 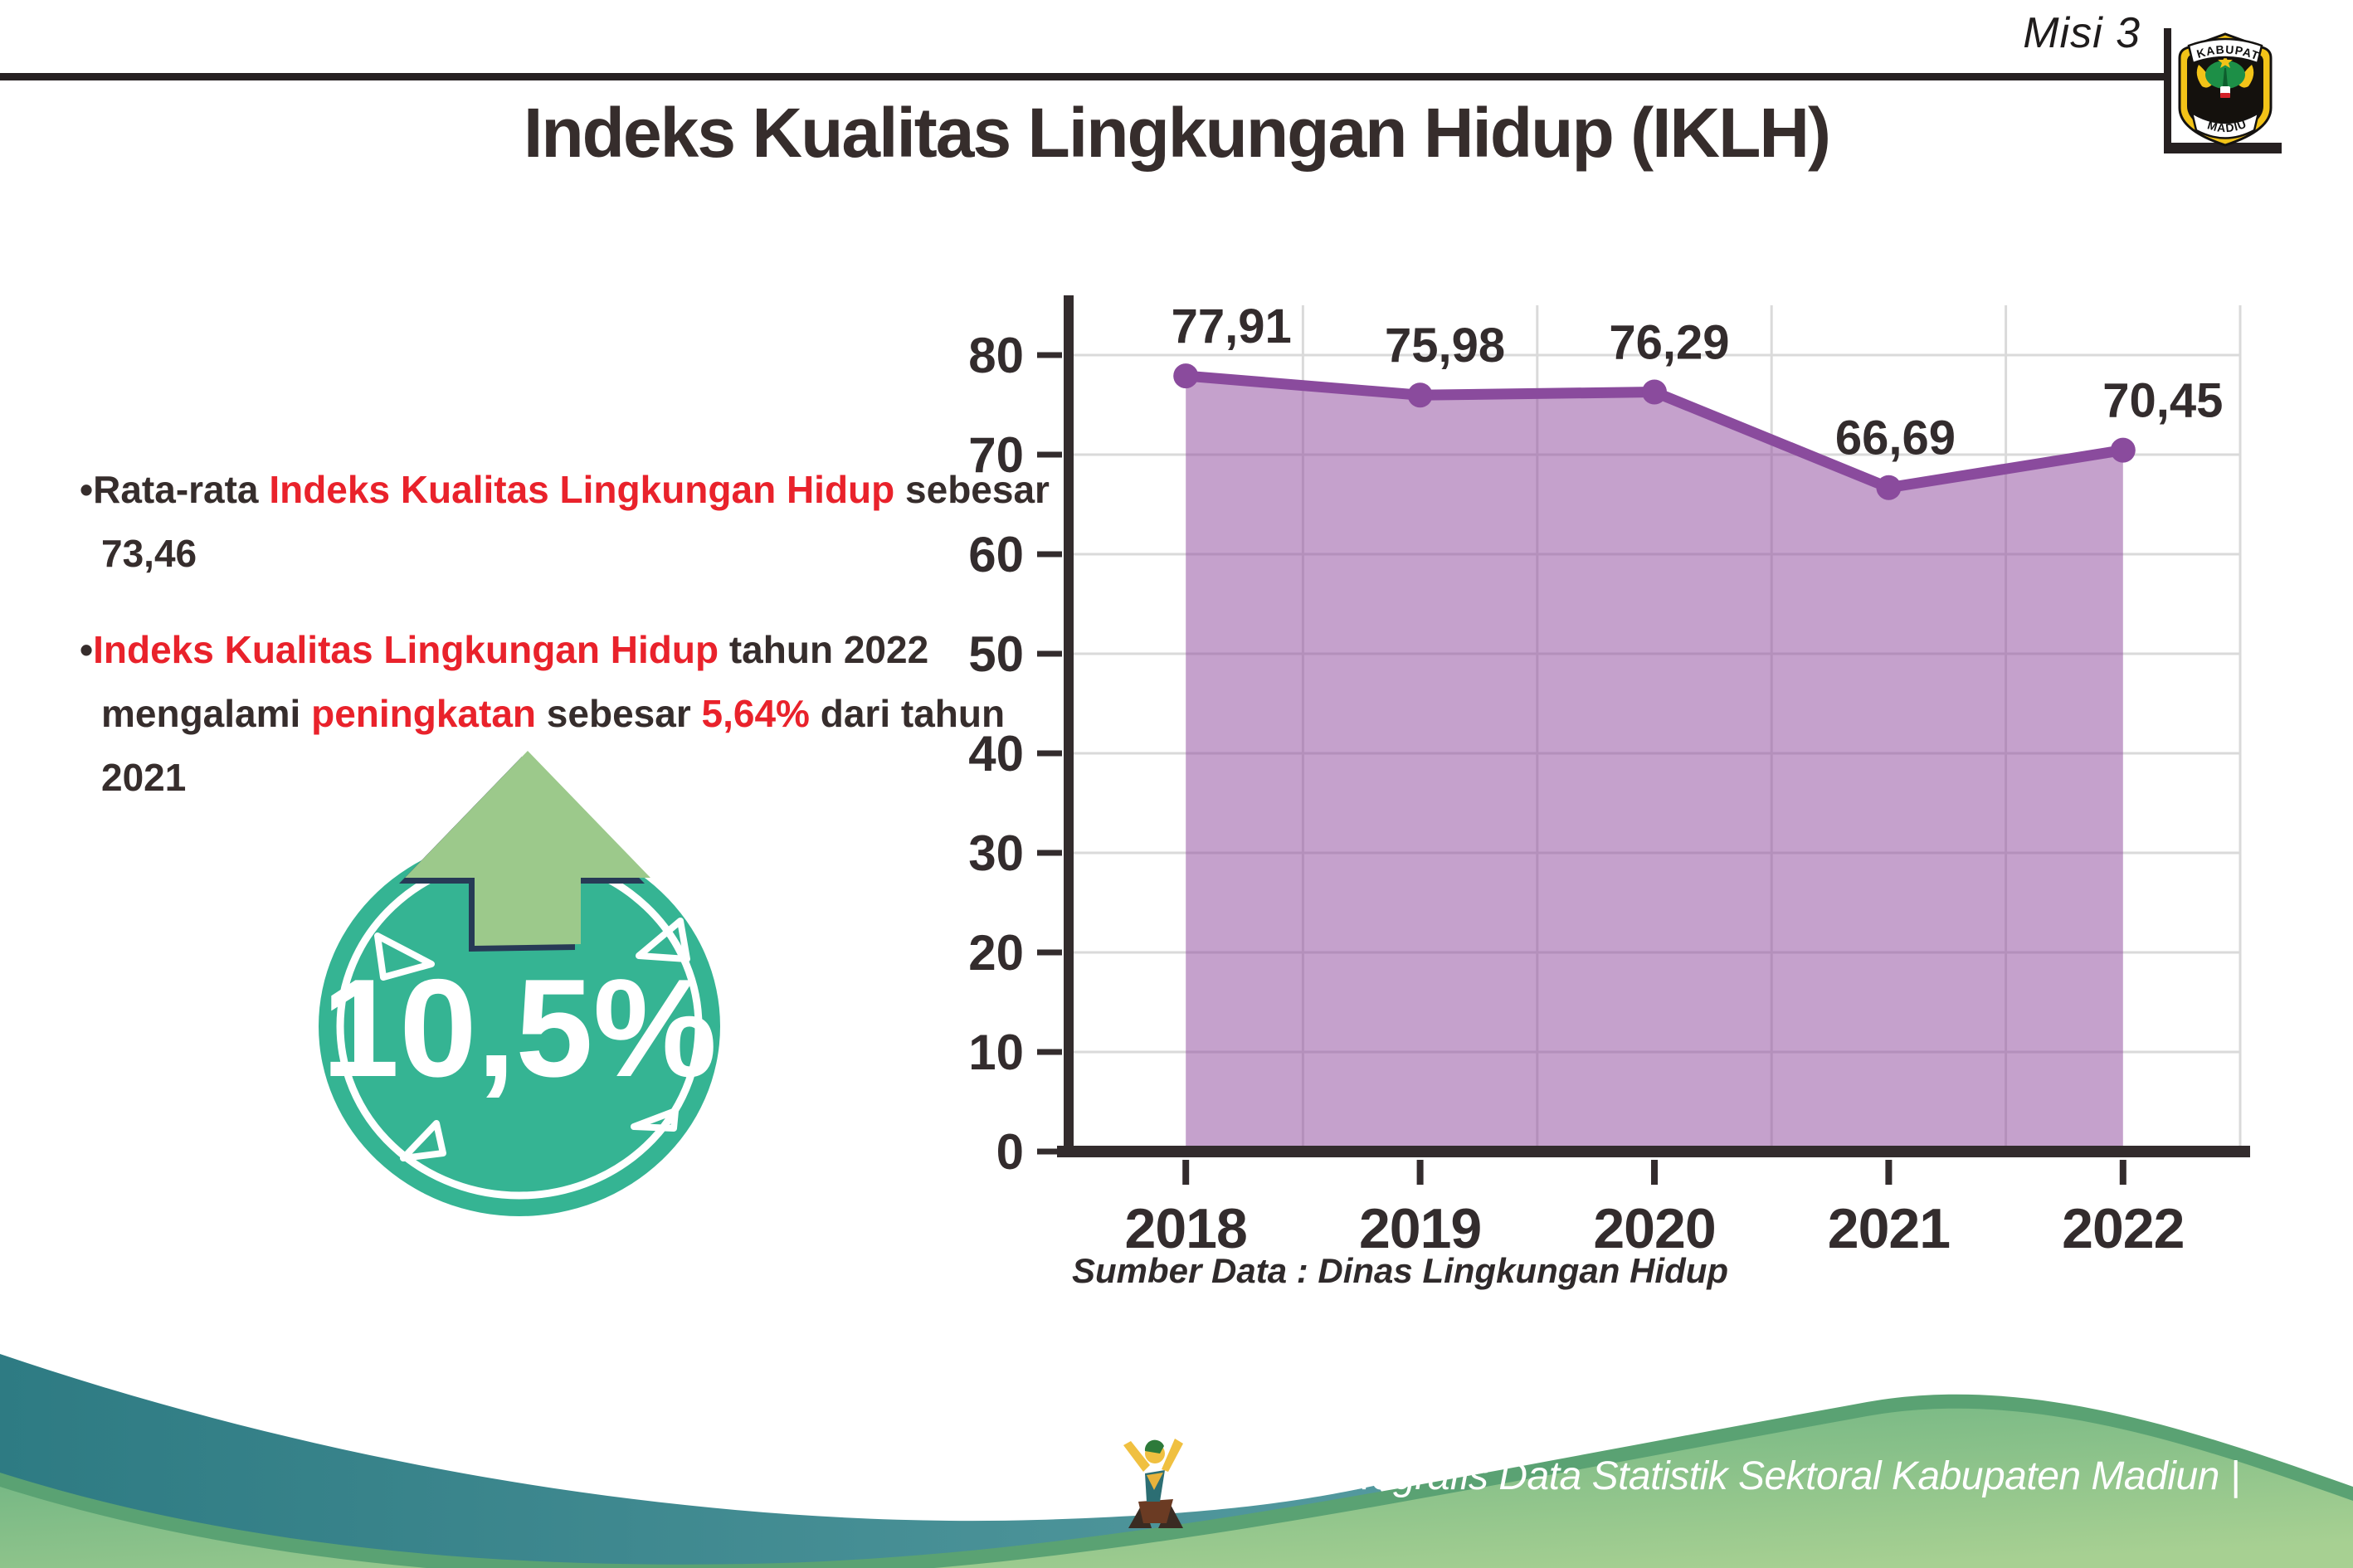 What do you see at coordinates (996, 853) in the screenshot?
I see `y-tick-label: 30` at bounding box center [996, 853].